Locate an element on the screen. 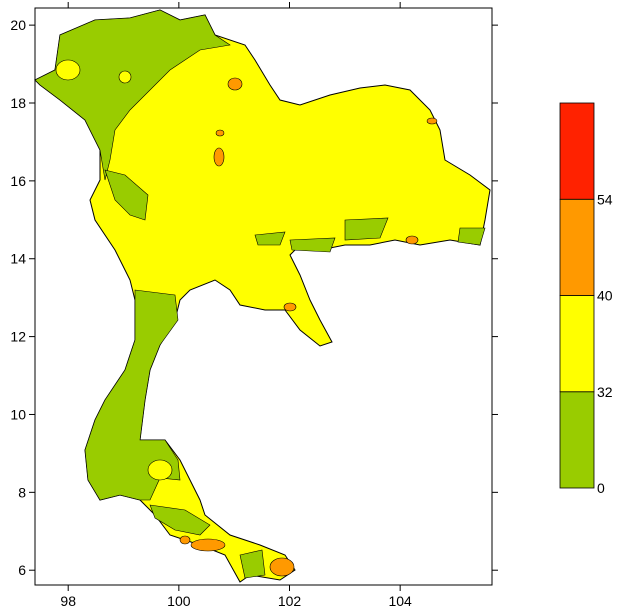 The width and height of the screenshot is (620, 615). x-tick-label: 104 is located at coordinates (400, 601).